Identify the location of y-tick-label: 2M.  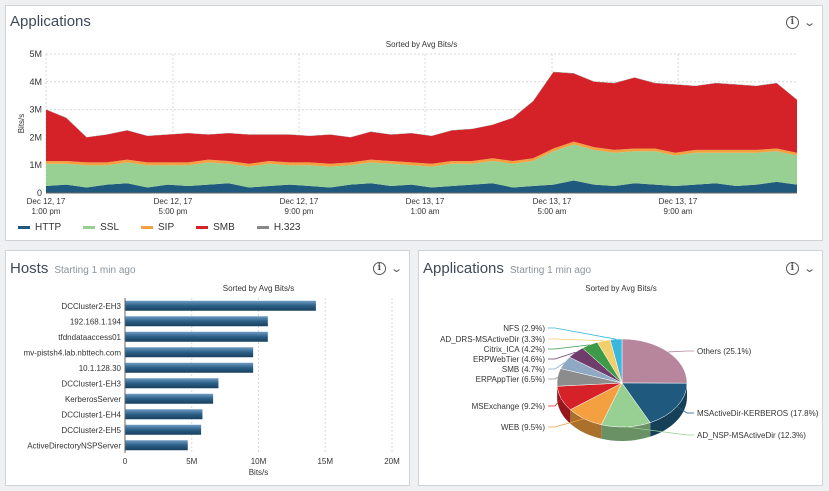
(35, 137).